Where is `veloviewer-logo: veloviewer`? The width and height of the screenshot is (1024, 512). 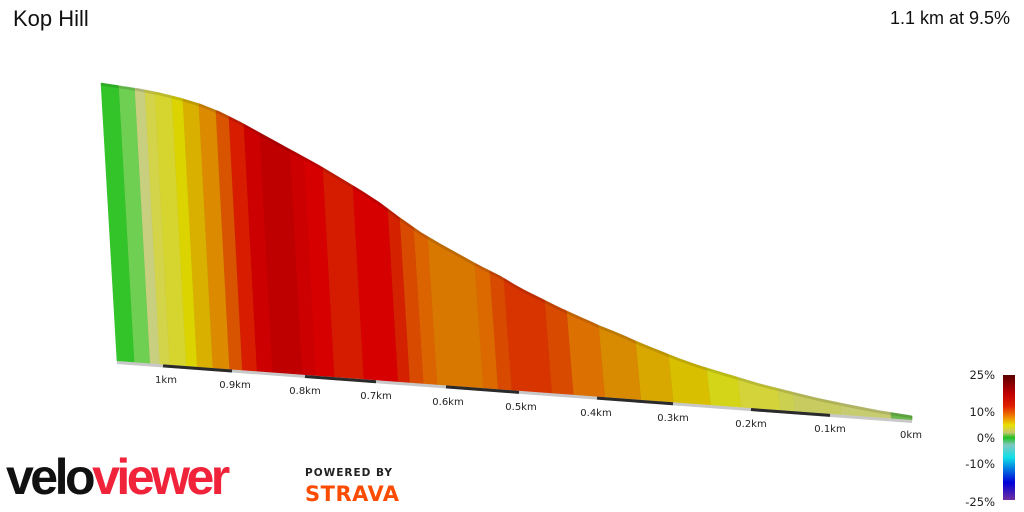 veloviewer-logo: veloviewer is located at coordinates (118, 477).